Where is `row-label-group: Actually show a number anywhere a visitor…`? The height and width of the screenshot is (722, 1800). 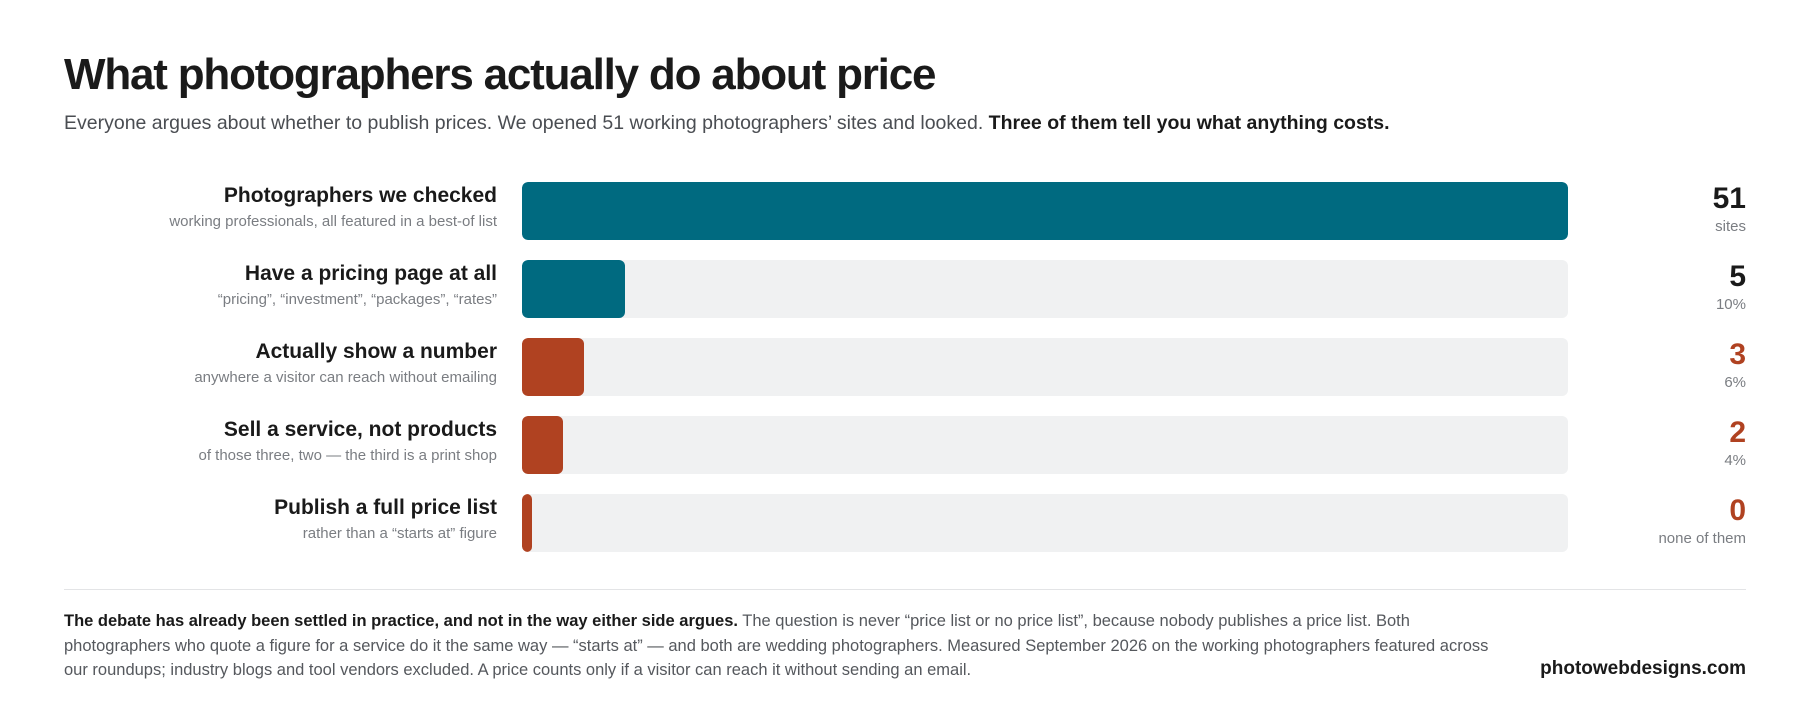 row-label-group: Actually show a number anywhere a visitor… is located at coordinates (345, 363).